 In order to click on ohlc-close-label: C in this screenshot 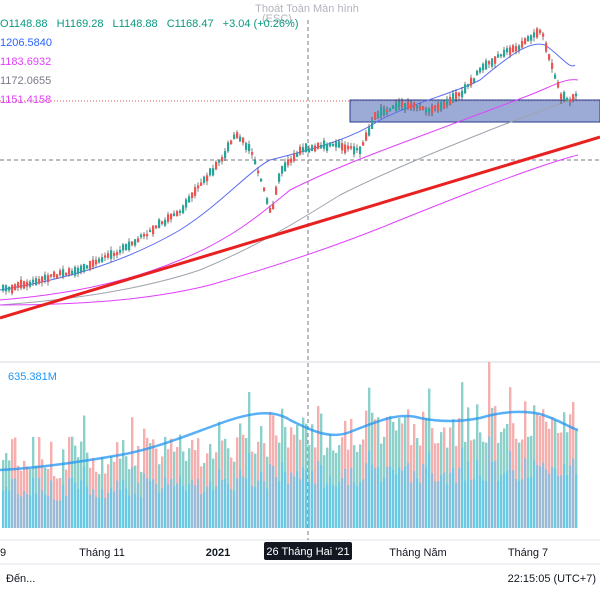, I will do `click(171, 24)`.